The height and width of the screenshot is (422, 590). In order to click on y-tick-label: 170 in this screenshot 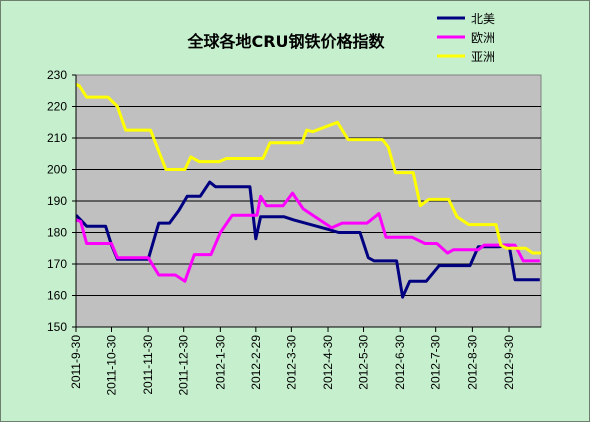, I will do `click(57, 264)`.